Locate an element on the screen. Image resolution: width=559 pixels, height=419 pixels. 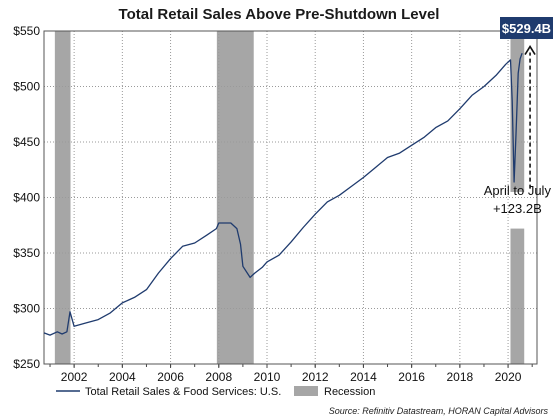
x-tick-label: 2020 is located at coordinates (508, 377).